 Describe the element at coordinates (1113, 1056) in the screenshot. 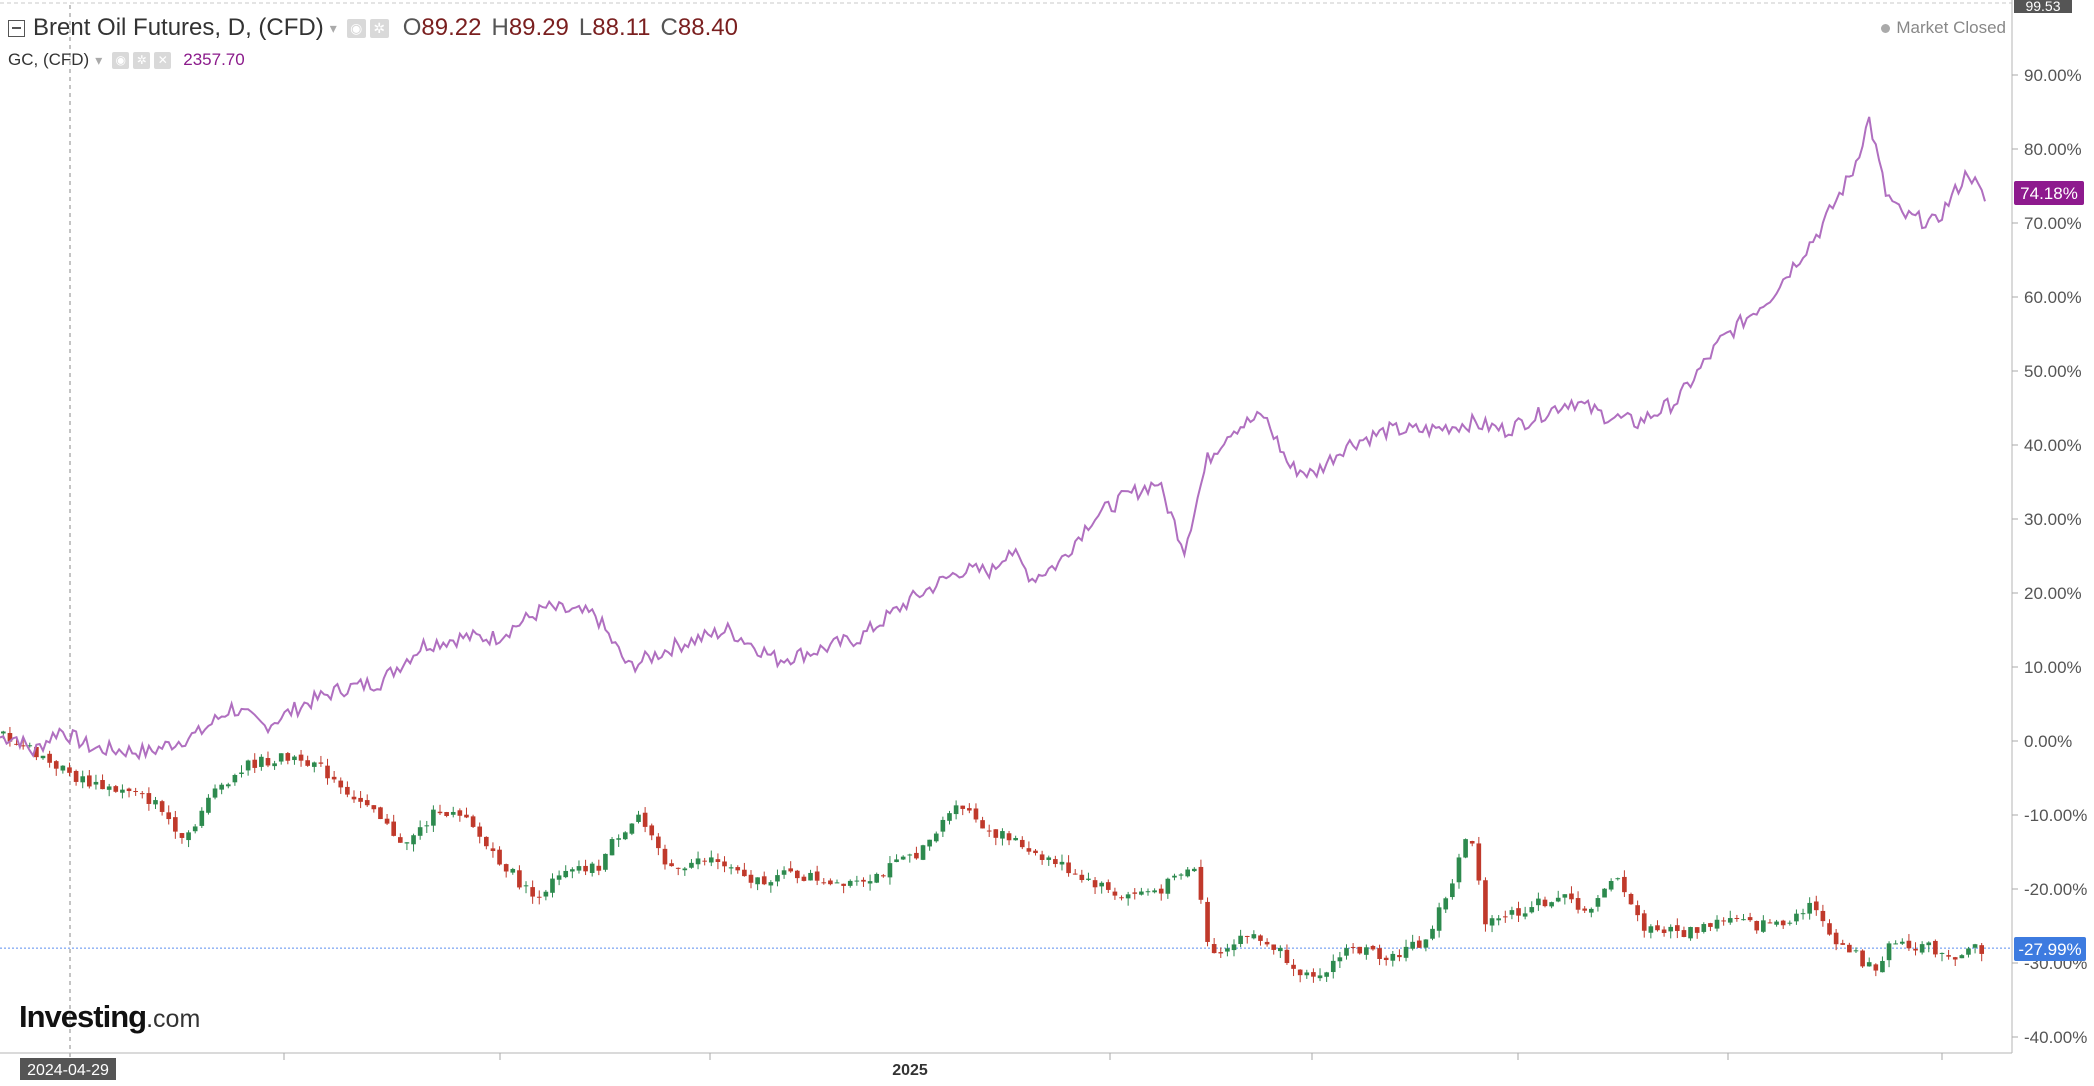

I see `x-axis-ticks` at that location.